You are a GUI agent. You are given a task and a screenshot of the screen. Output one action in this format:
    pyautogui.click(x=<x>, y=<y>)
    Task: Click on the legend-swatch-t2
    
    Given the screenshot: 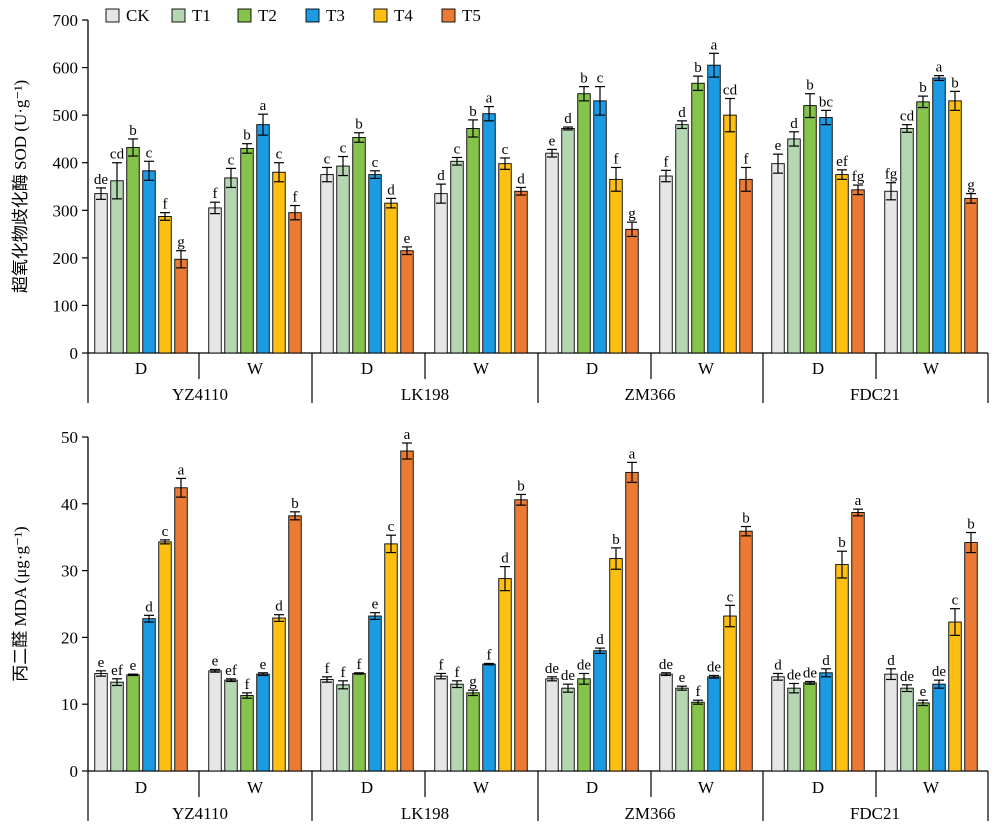 What is the action you would take?
    pyautogui.click(x=244, y=15)
    